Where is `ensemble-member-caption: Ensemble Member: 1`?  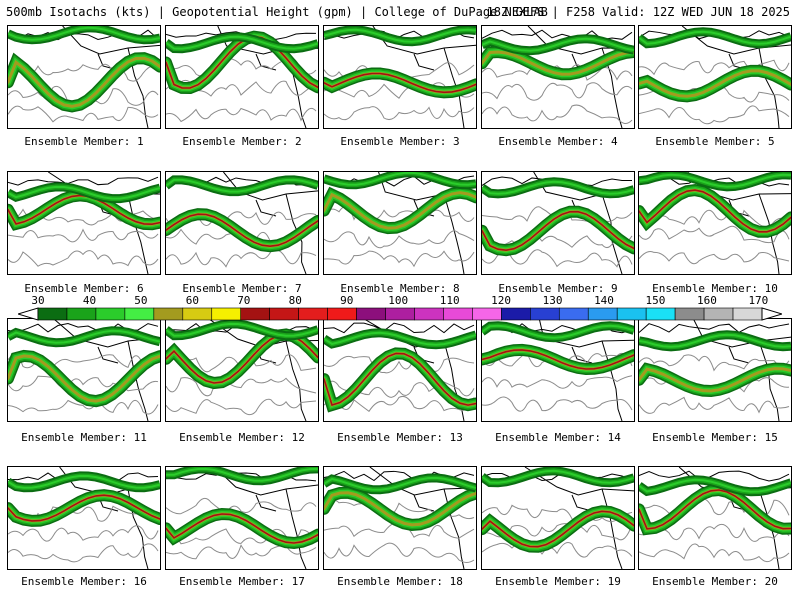
ensemble-member-caption: Ensemble Member: 1 is located at coordinates (84, 141).